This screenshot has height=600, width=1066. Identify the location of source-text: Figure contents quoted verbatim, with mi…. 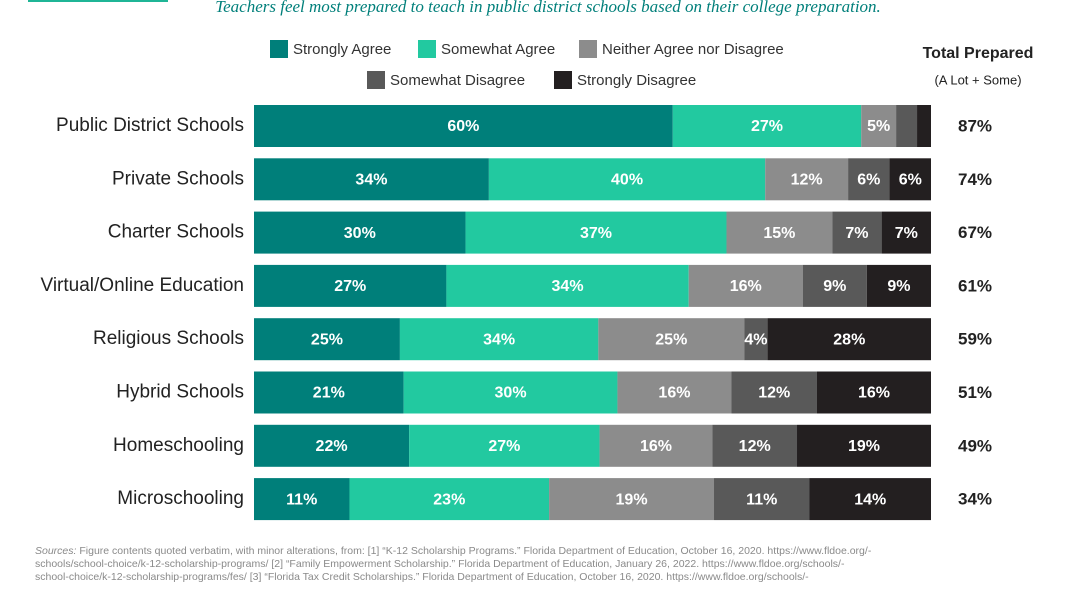
(475, 551).